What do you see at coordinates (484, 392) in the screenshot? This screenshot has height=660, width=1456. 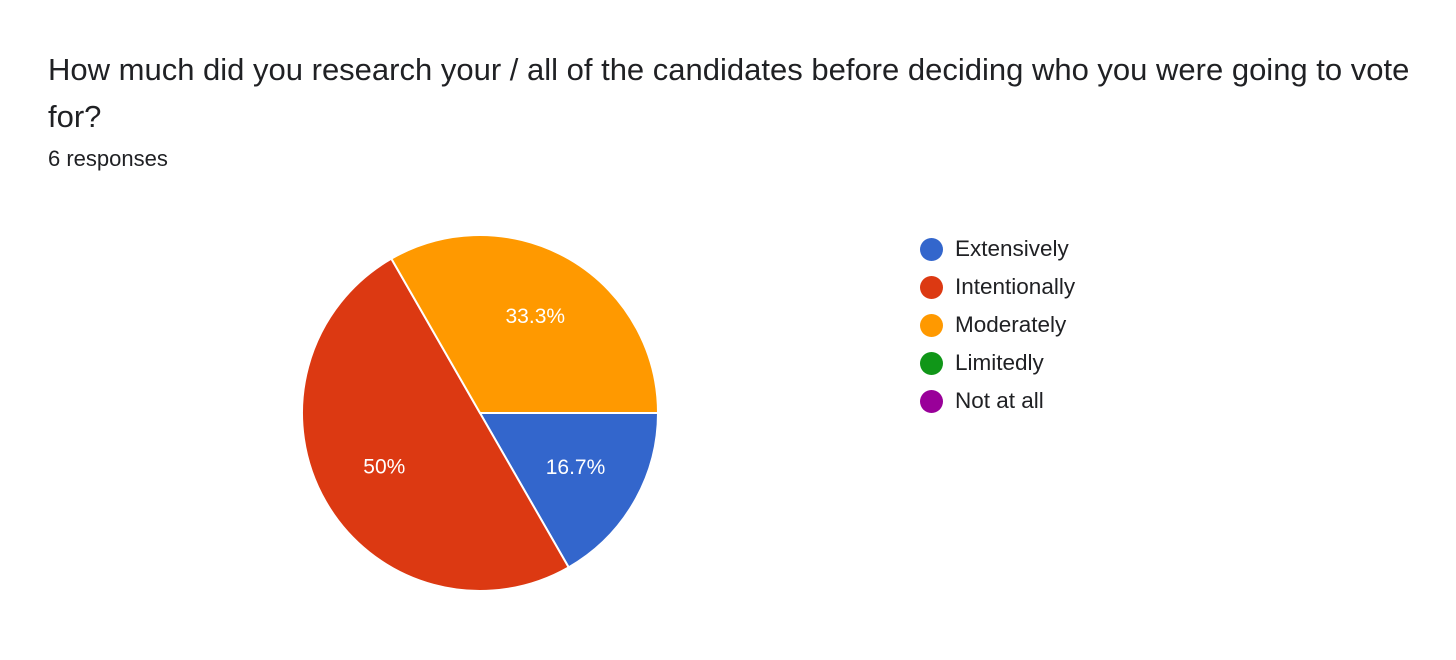 I see `pie-slice-labels: 16.7% 50% 33.3%` at bounding box center [484, 392].